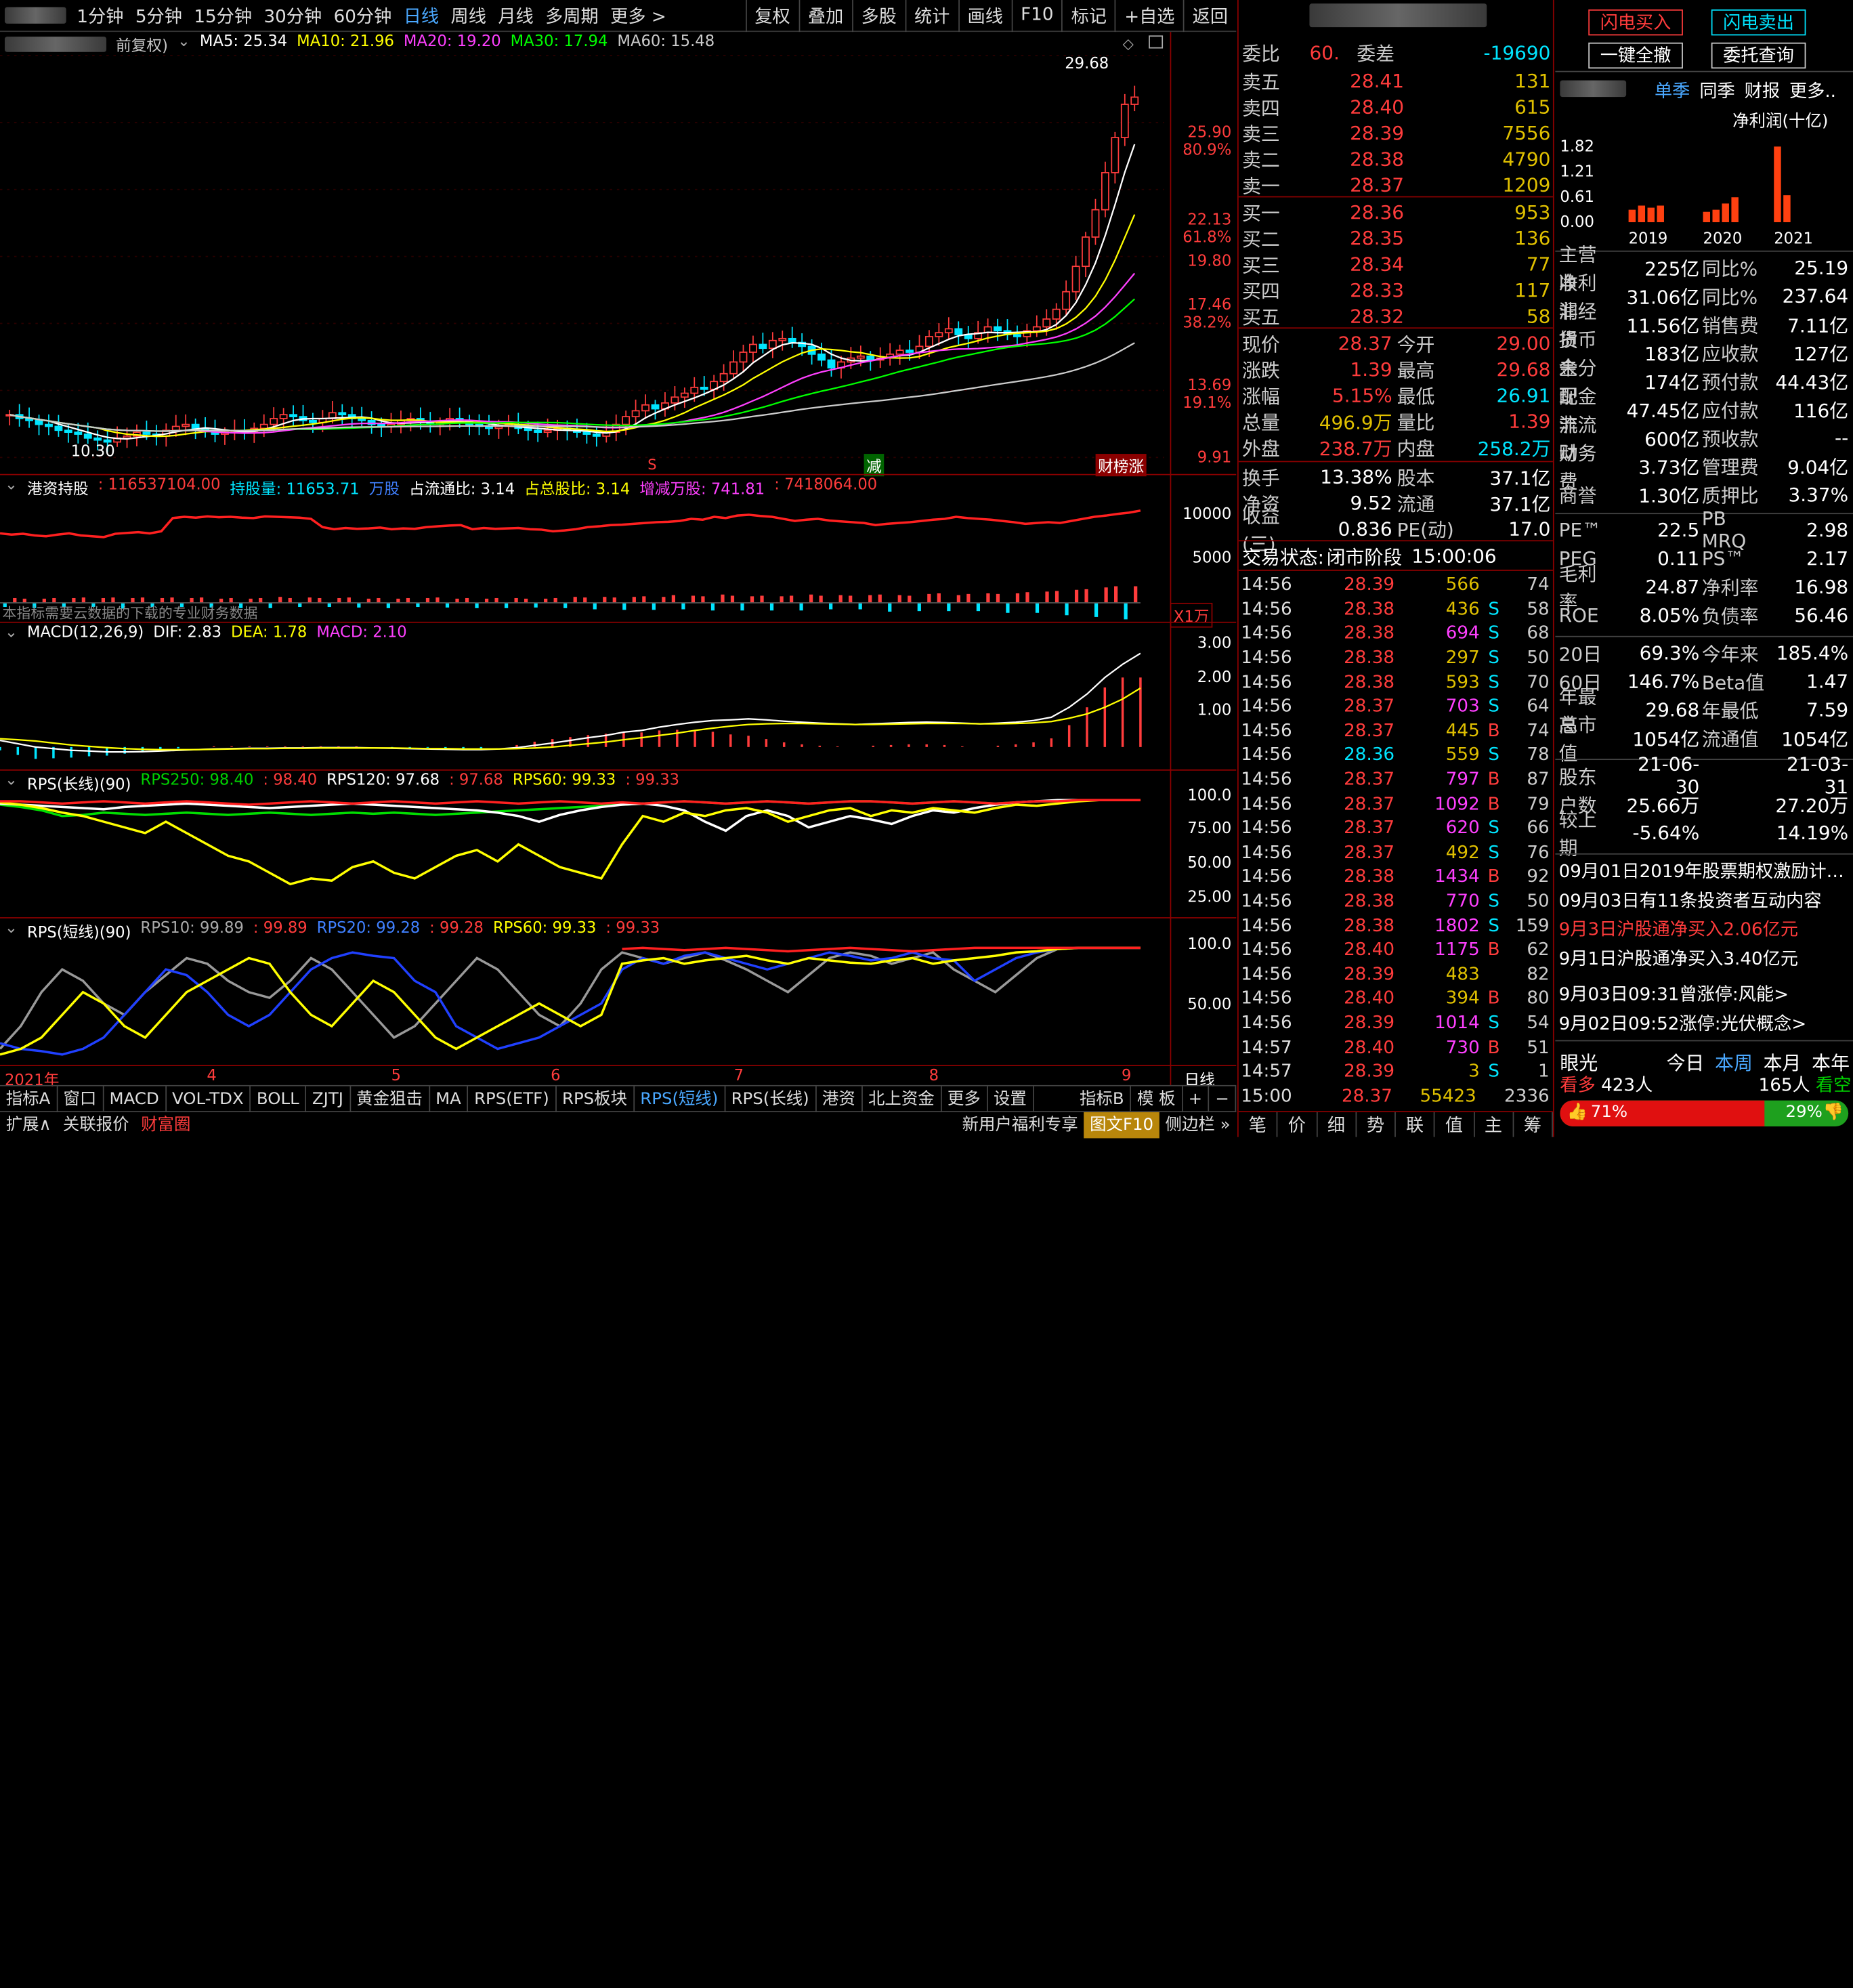 Image resolution: width=1853 pixels, height=1988 pixels. I want to click on price-axis-label: 9.91, so click(1201, 458).